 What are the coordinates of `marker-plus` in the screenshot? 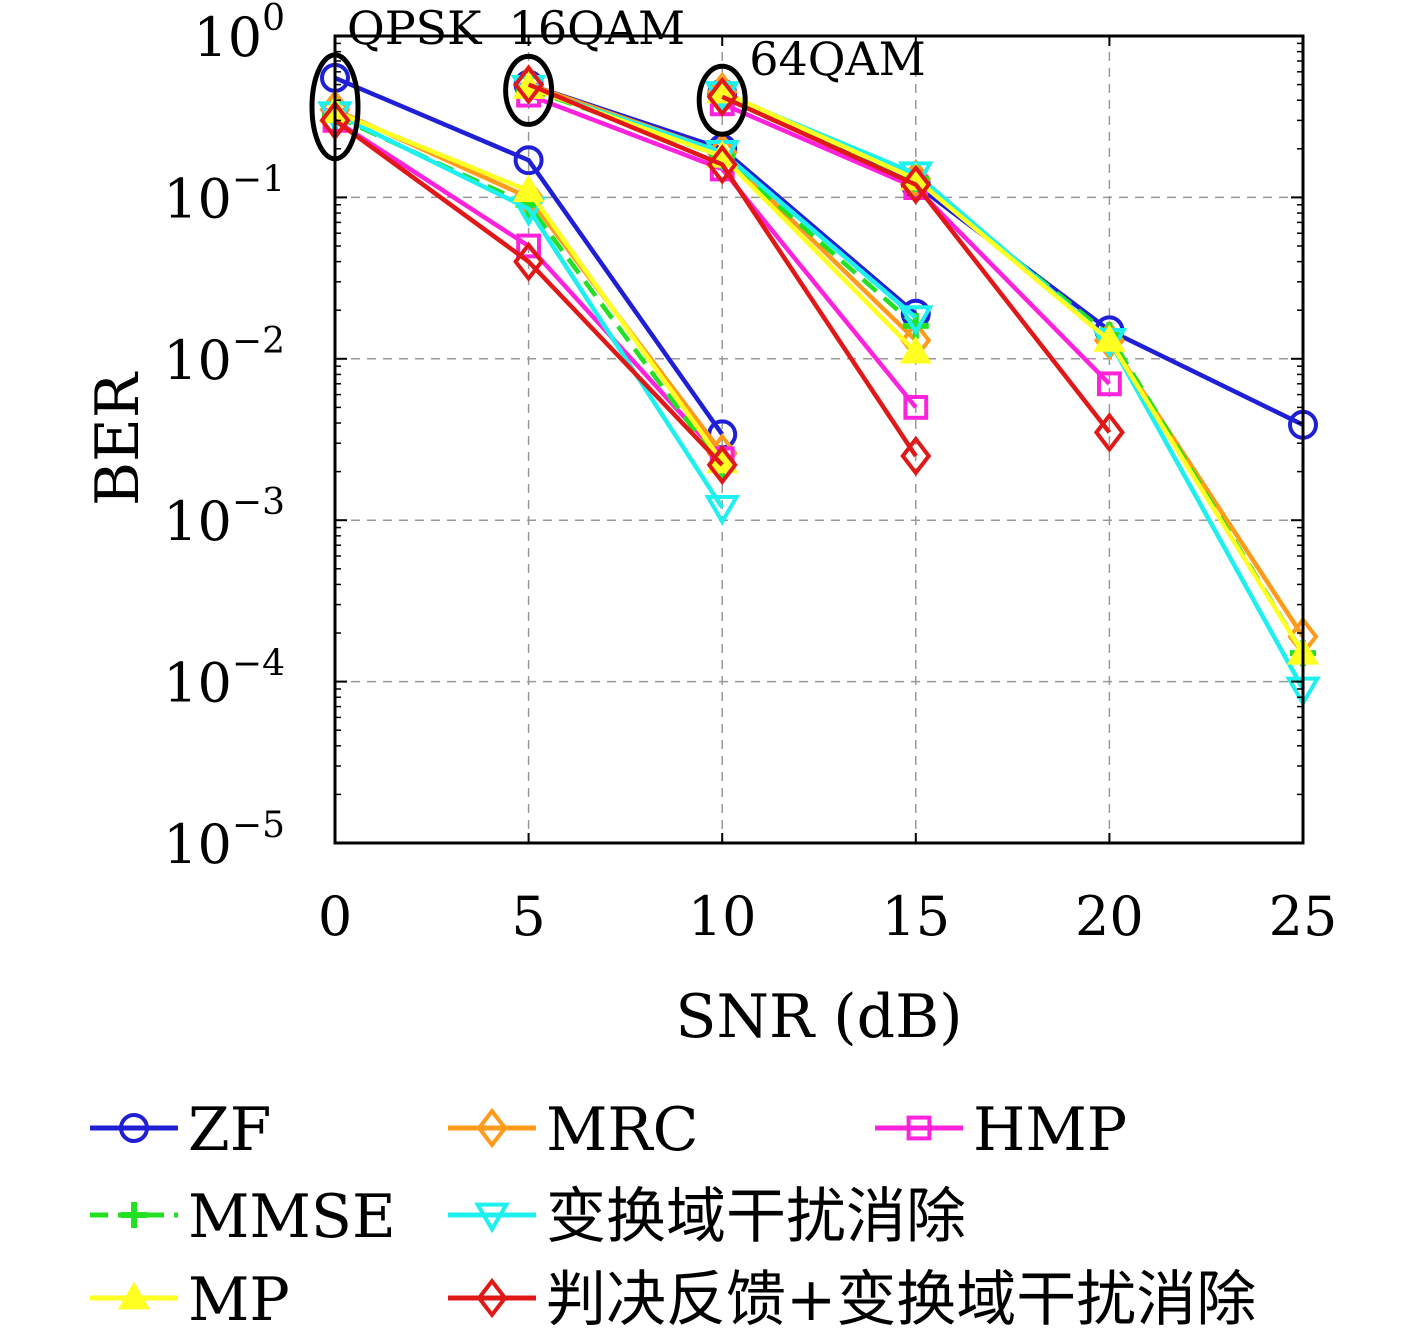 It's located at (134, 1215).